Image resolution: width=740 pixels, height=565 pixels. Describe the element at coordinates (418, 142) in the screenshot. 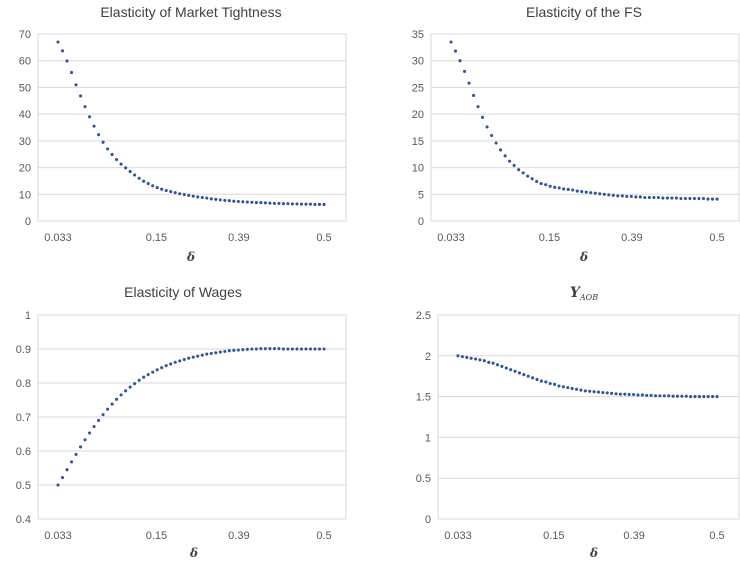

I see `y-tick-label: 15` at that location.